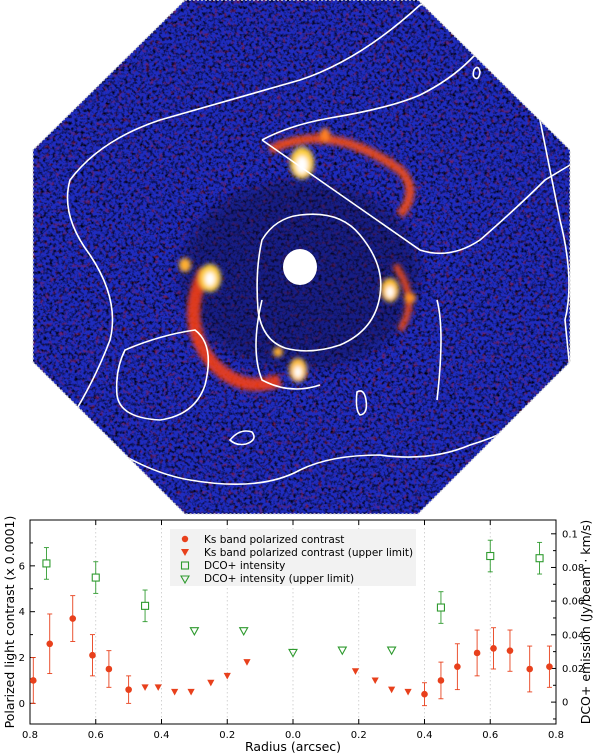 This screenshot has width=600, height=756. Describe the element at coordinates (185, 539) in the screenshot. I see `legend-marker-ks` at that location.